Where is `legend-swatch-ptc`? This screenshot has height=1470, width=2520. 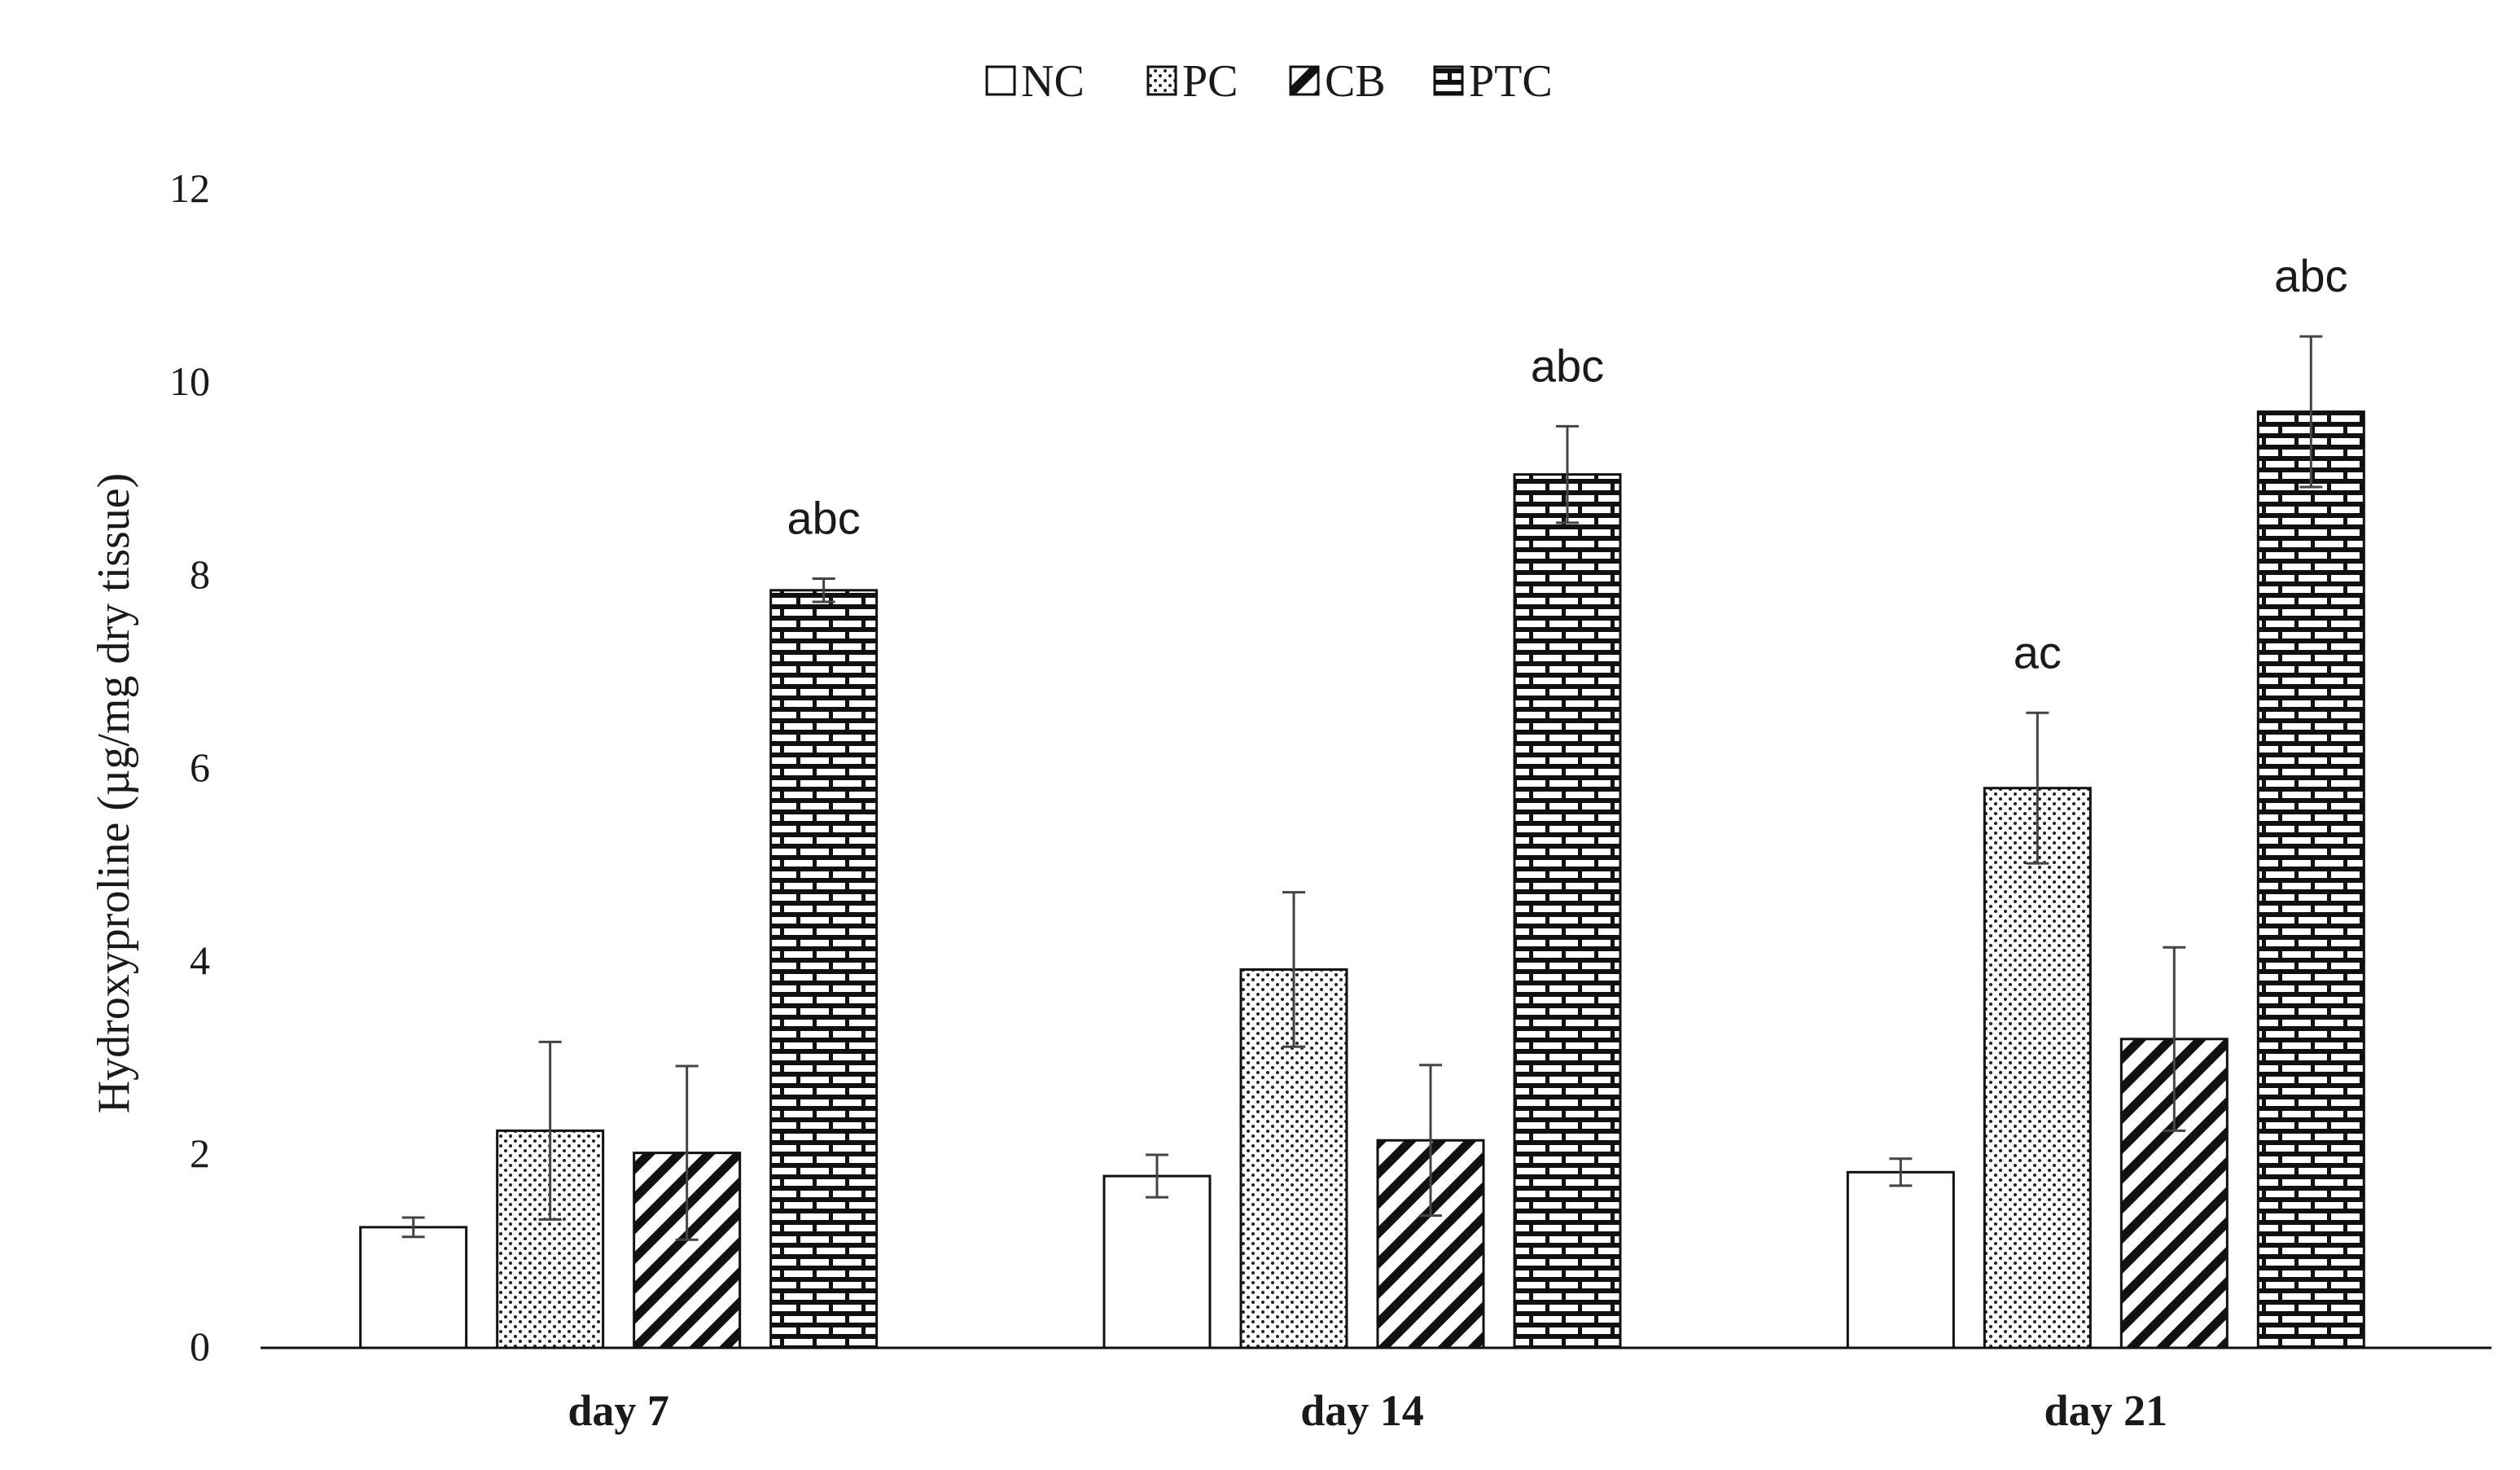 legend-swatch-ptc is located at coordinates (1448, 80).